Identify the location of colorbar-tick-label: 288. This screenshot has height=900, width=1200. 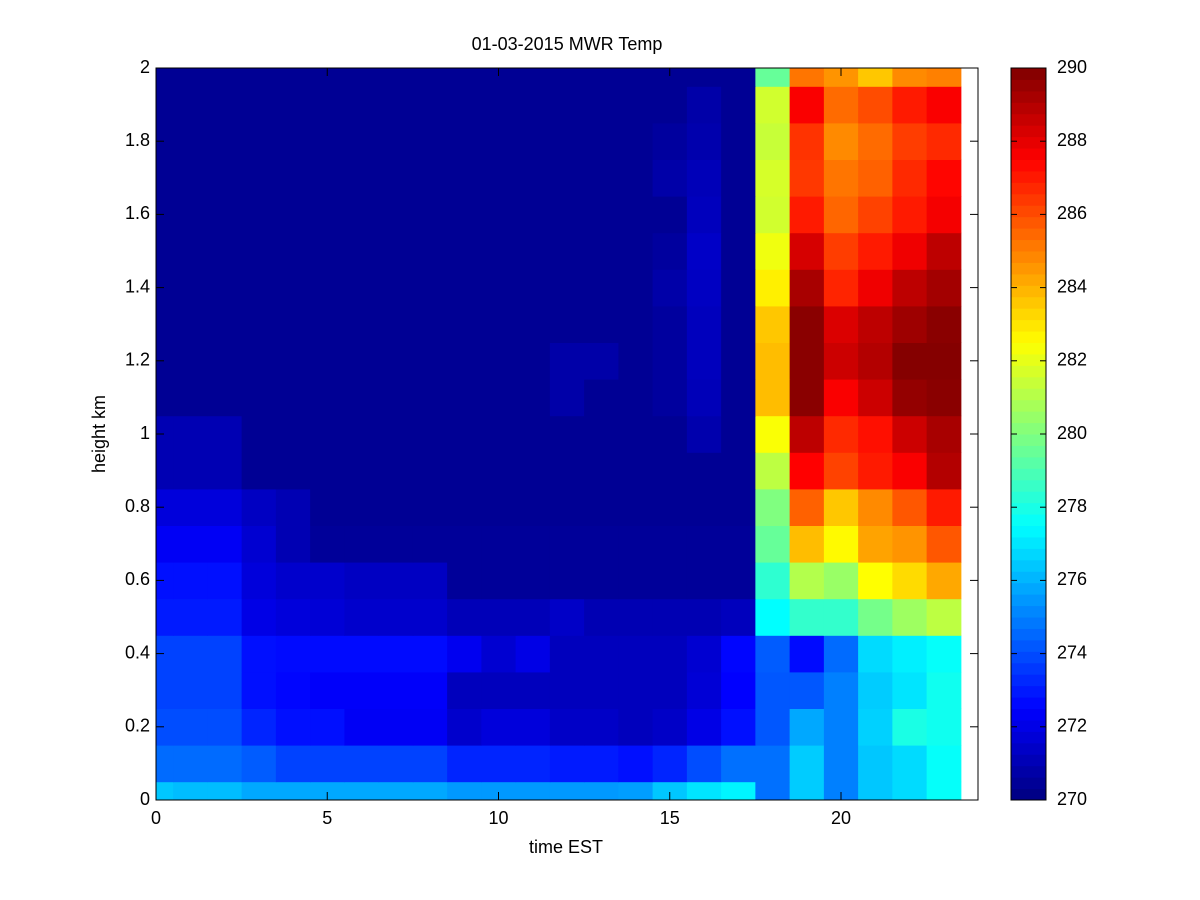
(1072, 140).